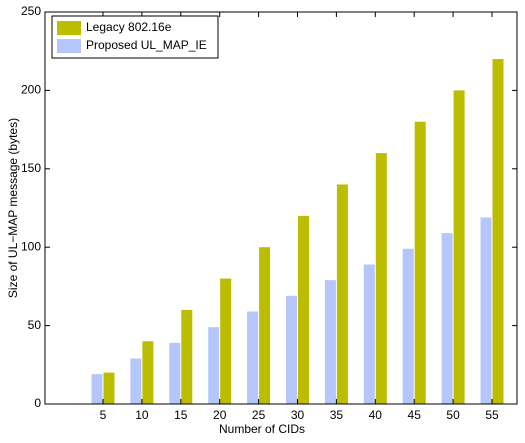  What do you see at coordinates (13, 208) in the screenshot?
I see `y-axis-label: Size of UL−MAP message (bytes)` at bounding box center [13, 208].